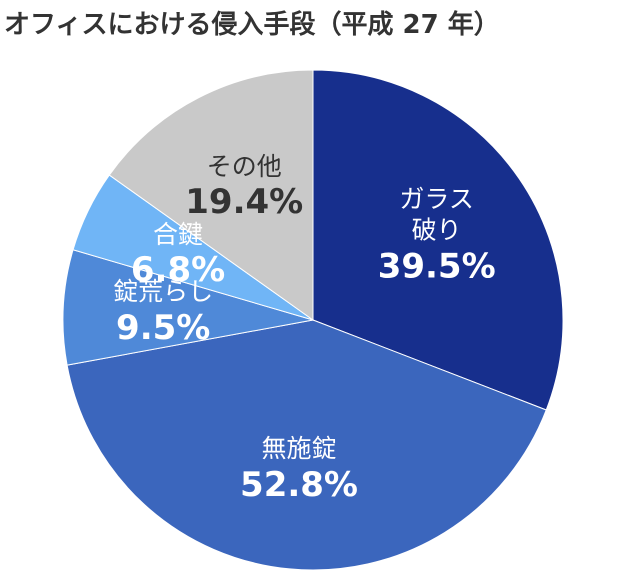 The width and height of the screenshot is (625, 570). What do you see at coordinates (252, 25) in the screenshot?
I see `chart-title: オフィスにおける侵入手段（平成 27 年）` at bounding box center [252, 25].